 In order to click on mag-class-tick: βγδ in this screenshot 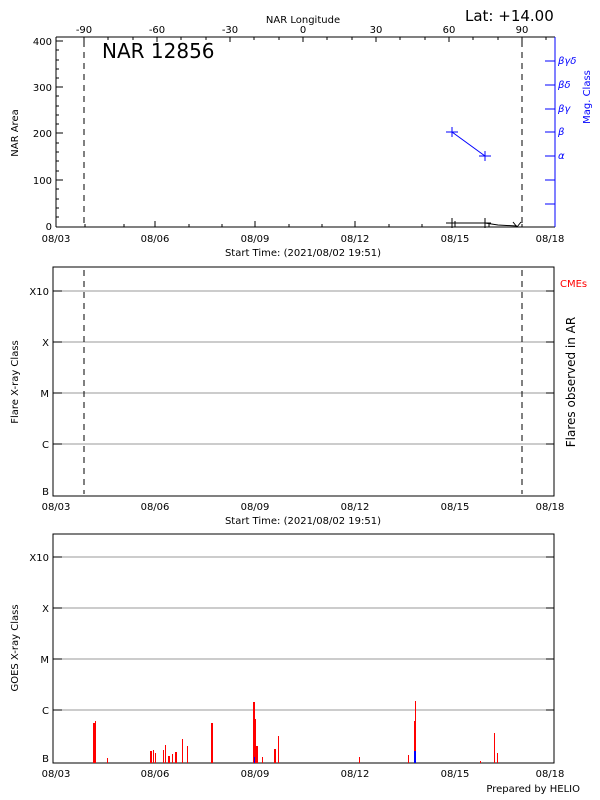, I will do `click(566, 61)`.